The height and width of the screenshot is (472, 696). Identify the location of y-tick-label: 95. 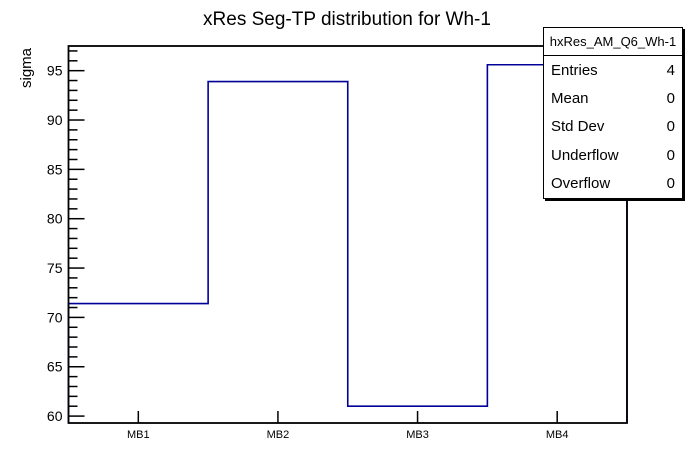
(55, 71).